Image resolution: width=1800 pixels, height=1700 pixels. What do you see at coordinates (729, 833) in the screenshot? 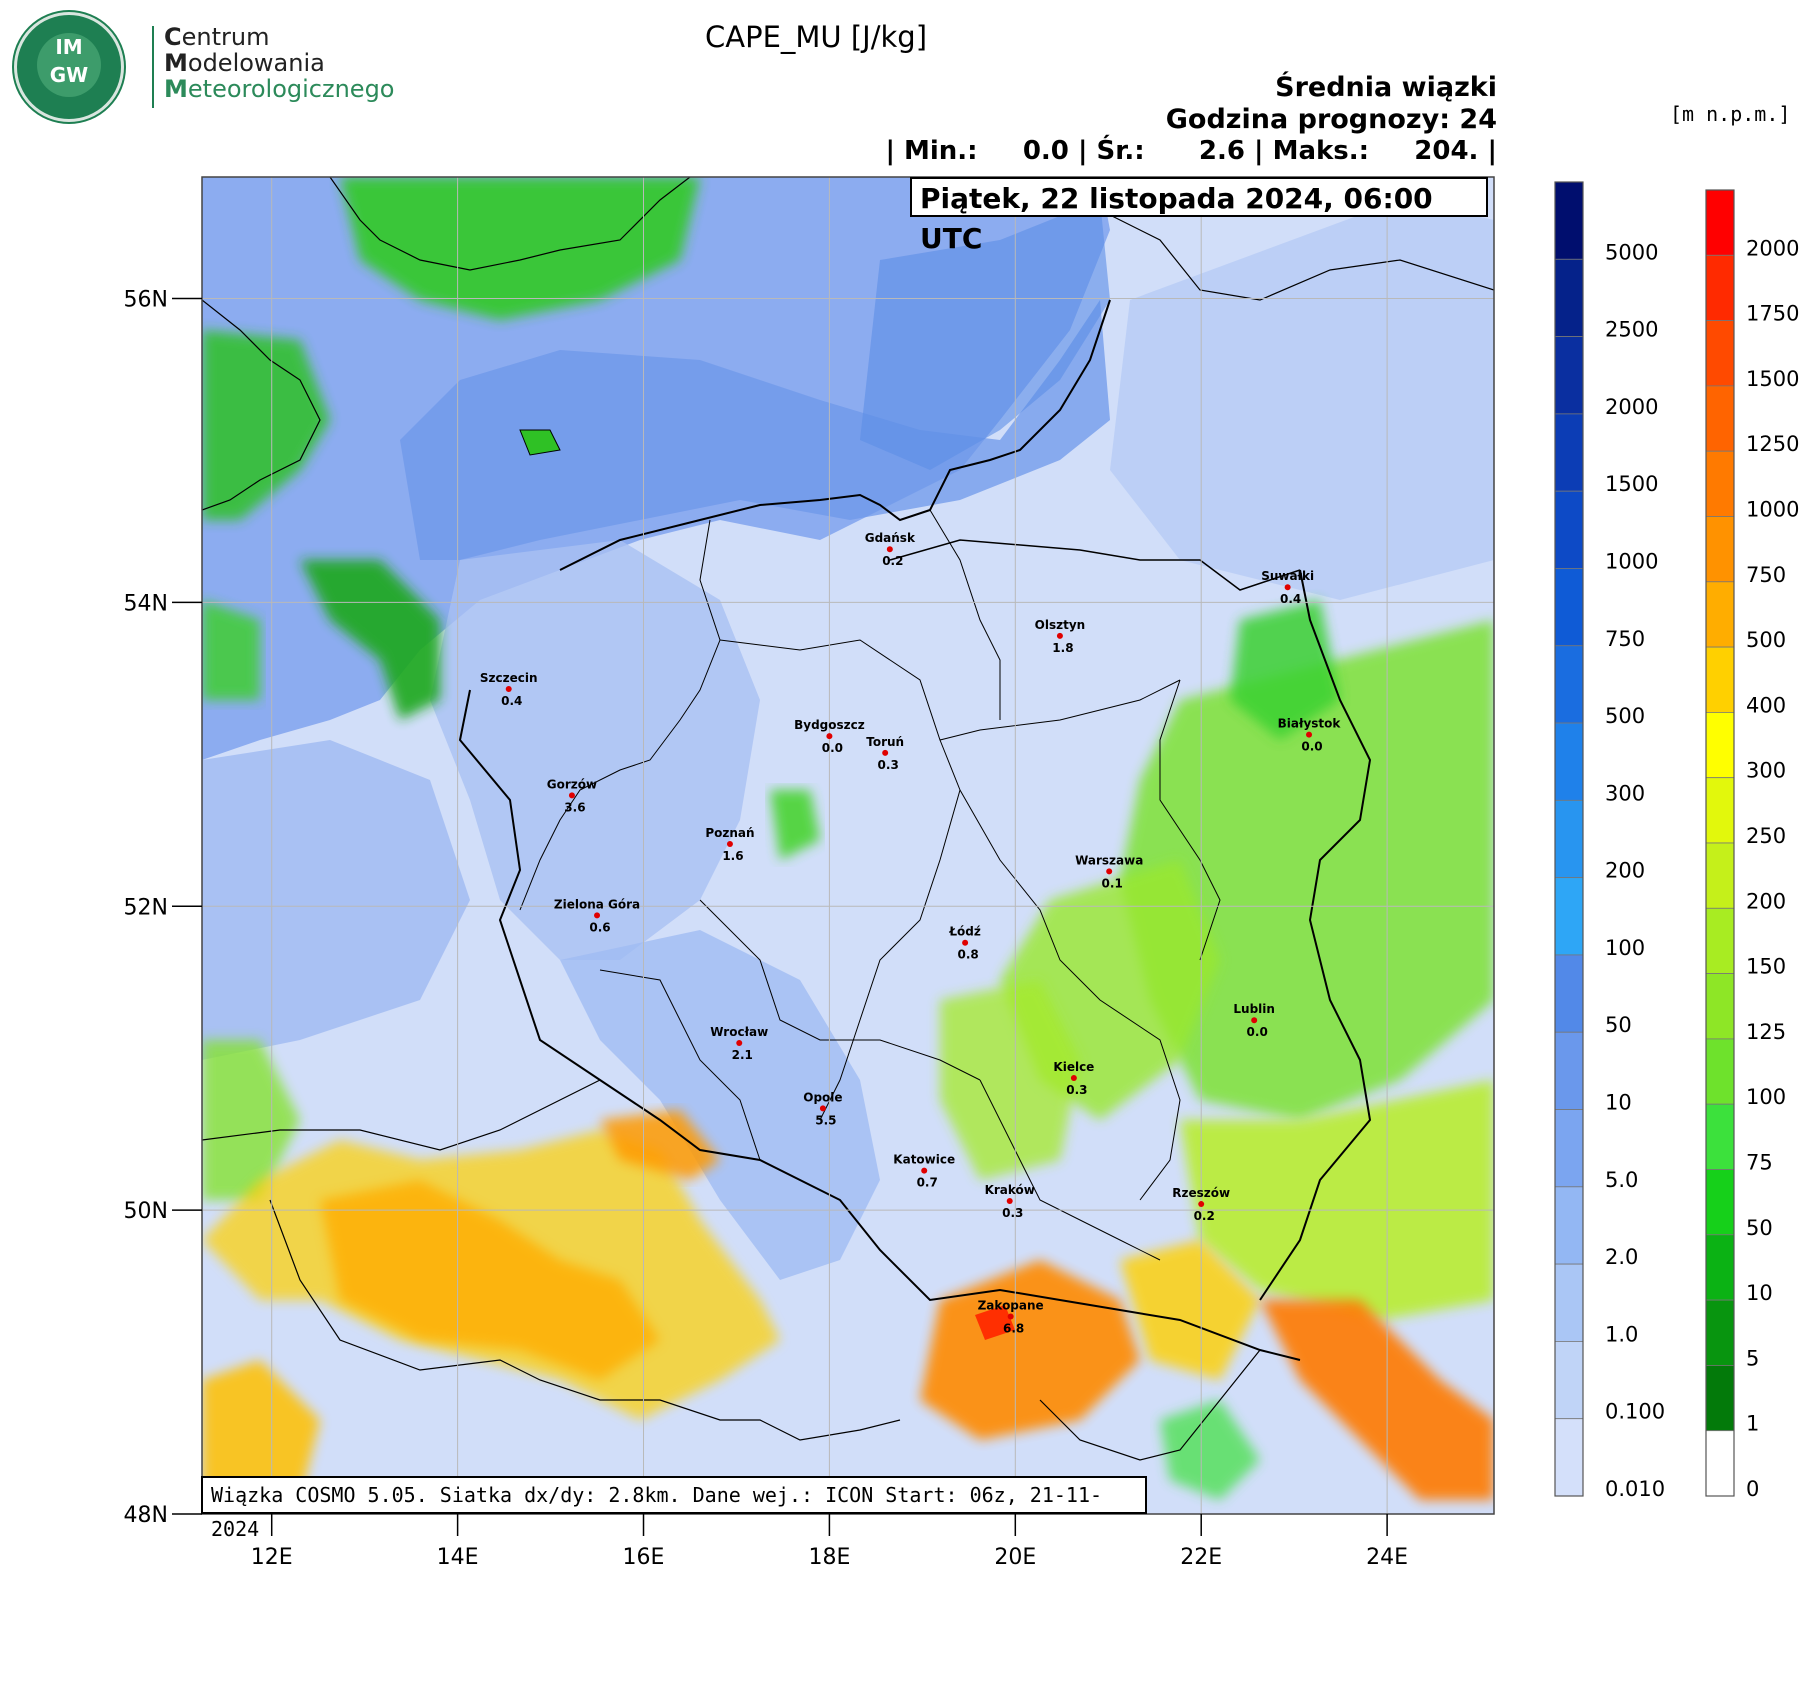
I see `city-name-label: Poznań` at bounding box center [729, 833].